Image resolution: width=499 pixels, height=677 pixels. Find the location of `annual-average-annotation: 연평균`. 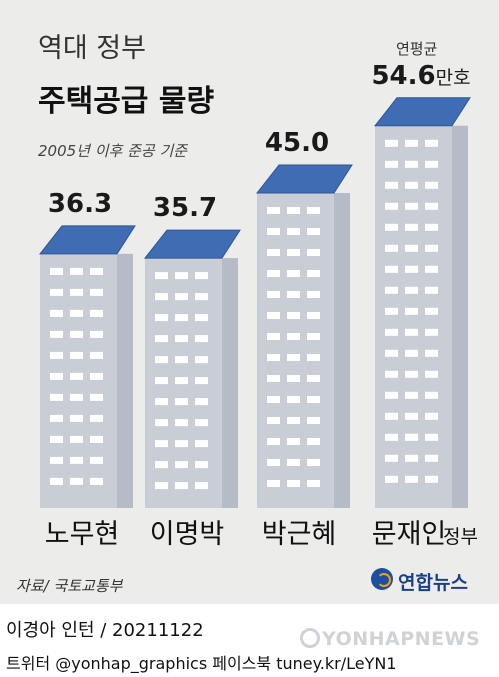

annual-average-annotation: 연평균 is located at coordinates (417, 49).